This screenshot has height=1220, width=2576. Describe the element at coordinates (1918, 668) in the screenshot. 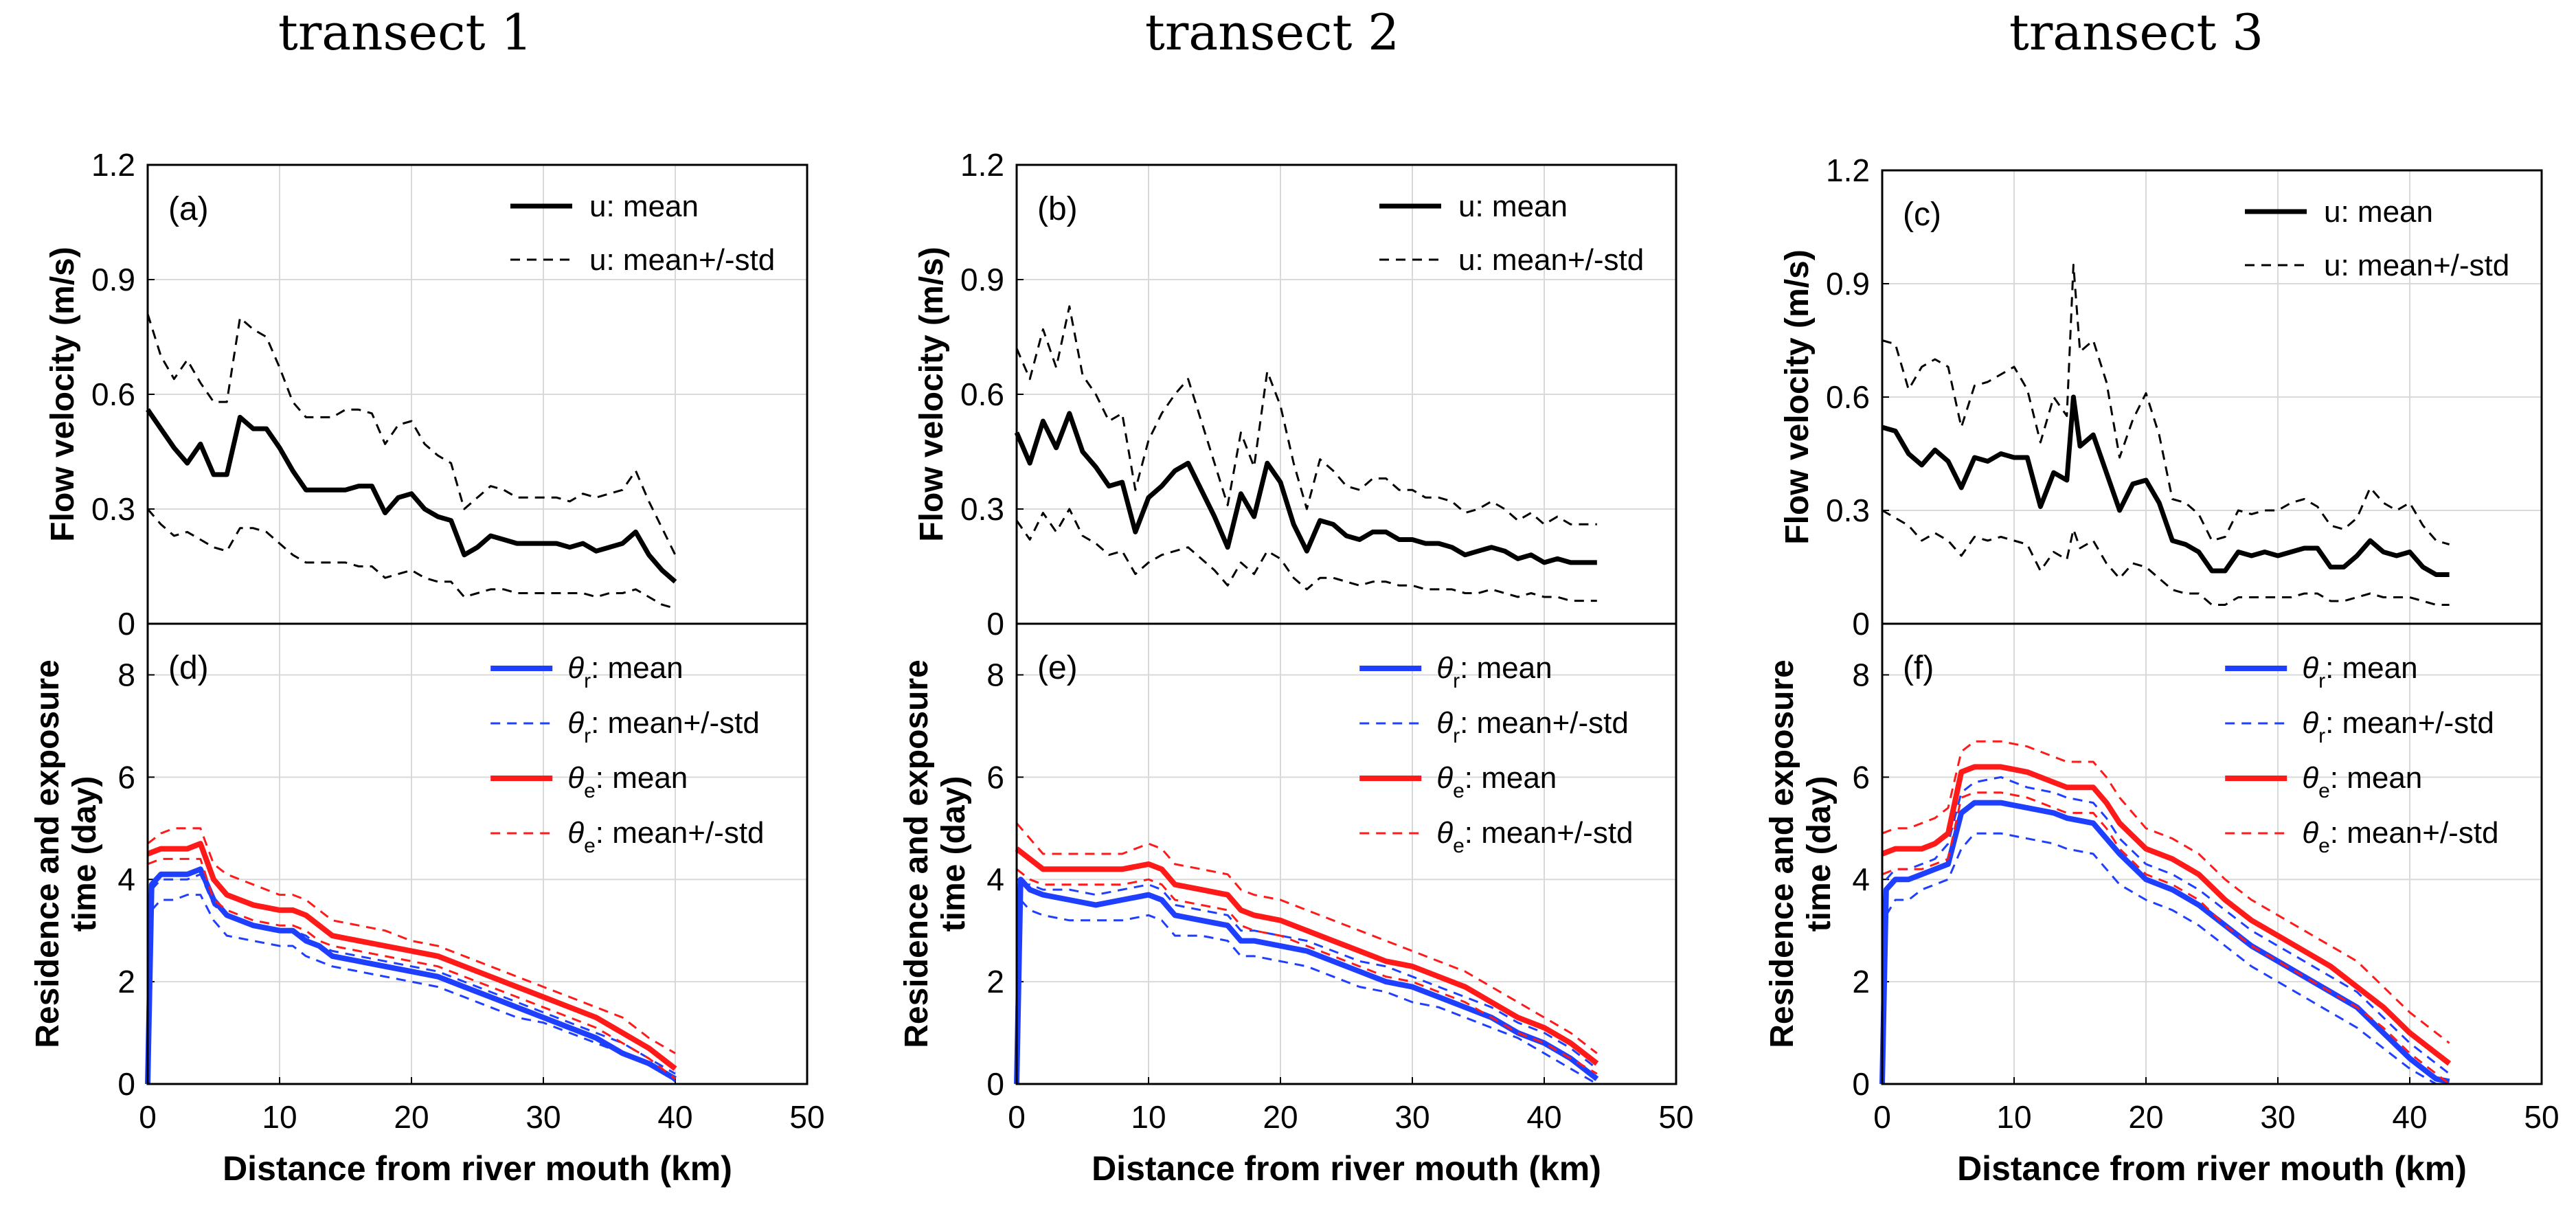

I see `panel-label: (f)` at that location.